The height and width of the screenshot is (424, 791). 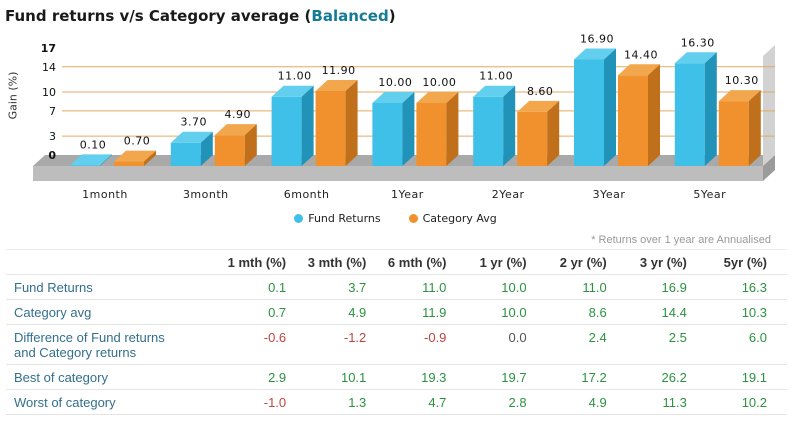 What do you see at coordinates (452, 129) in the screenshot?
I see `bar-side-s1-c3` at bounding box center [452, 129].